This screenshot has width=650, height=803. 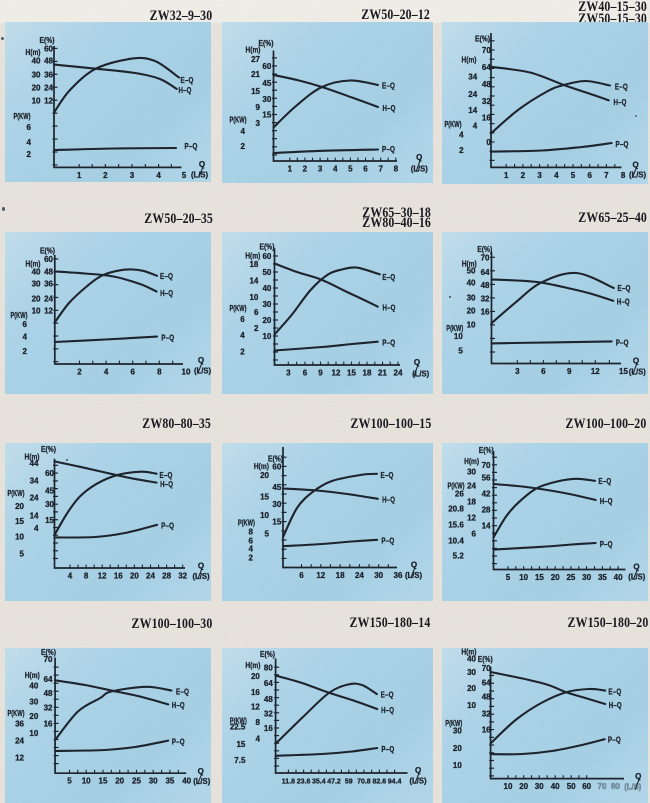 What do you see at coordinates (456, 541) in the screenshot?
I see `svg-text: 10.4` at bounding box center [456, 541].